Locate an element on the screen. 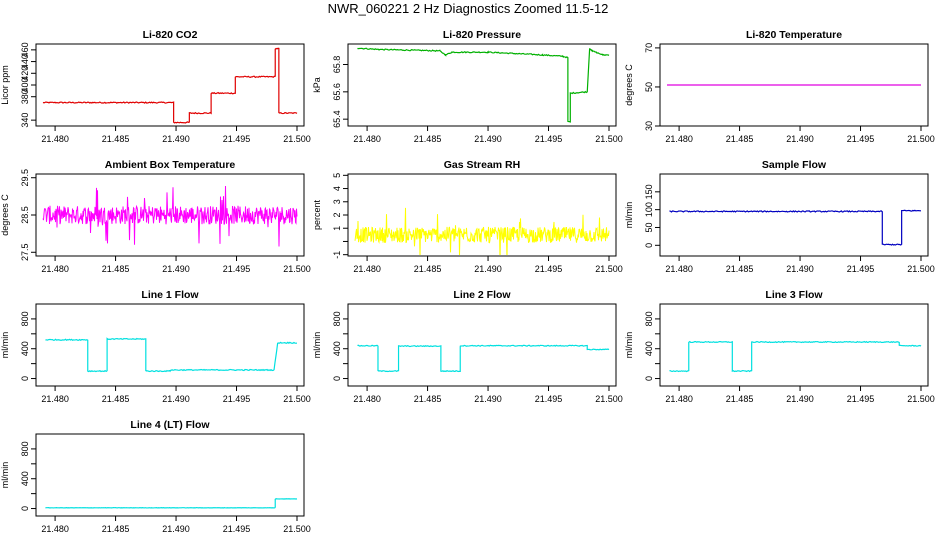 This screenshot has width=936, height=540. y-tick-label: 70 is located at coordinates (649, 48).